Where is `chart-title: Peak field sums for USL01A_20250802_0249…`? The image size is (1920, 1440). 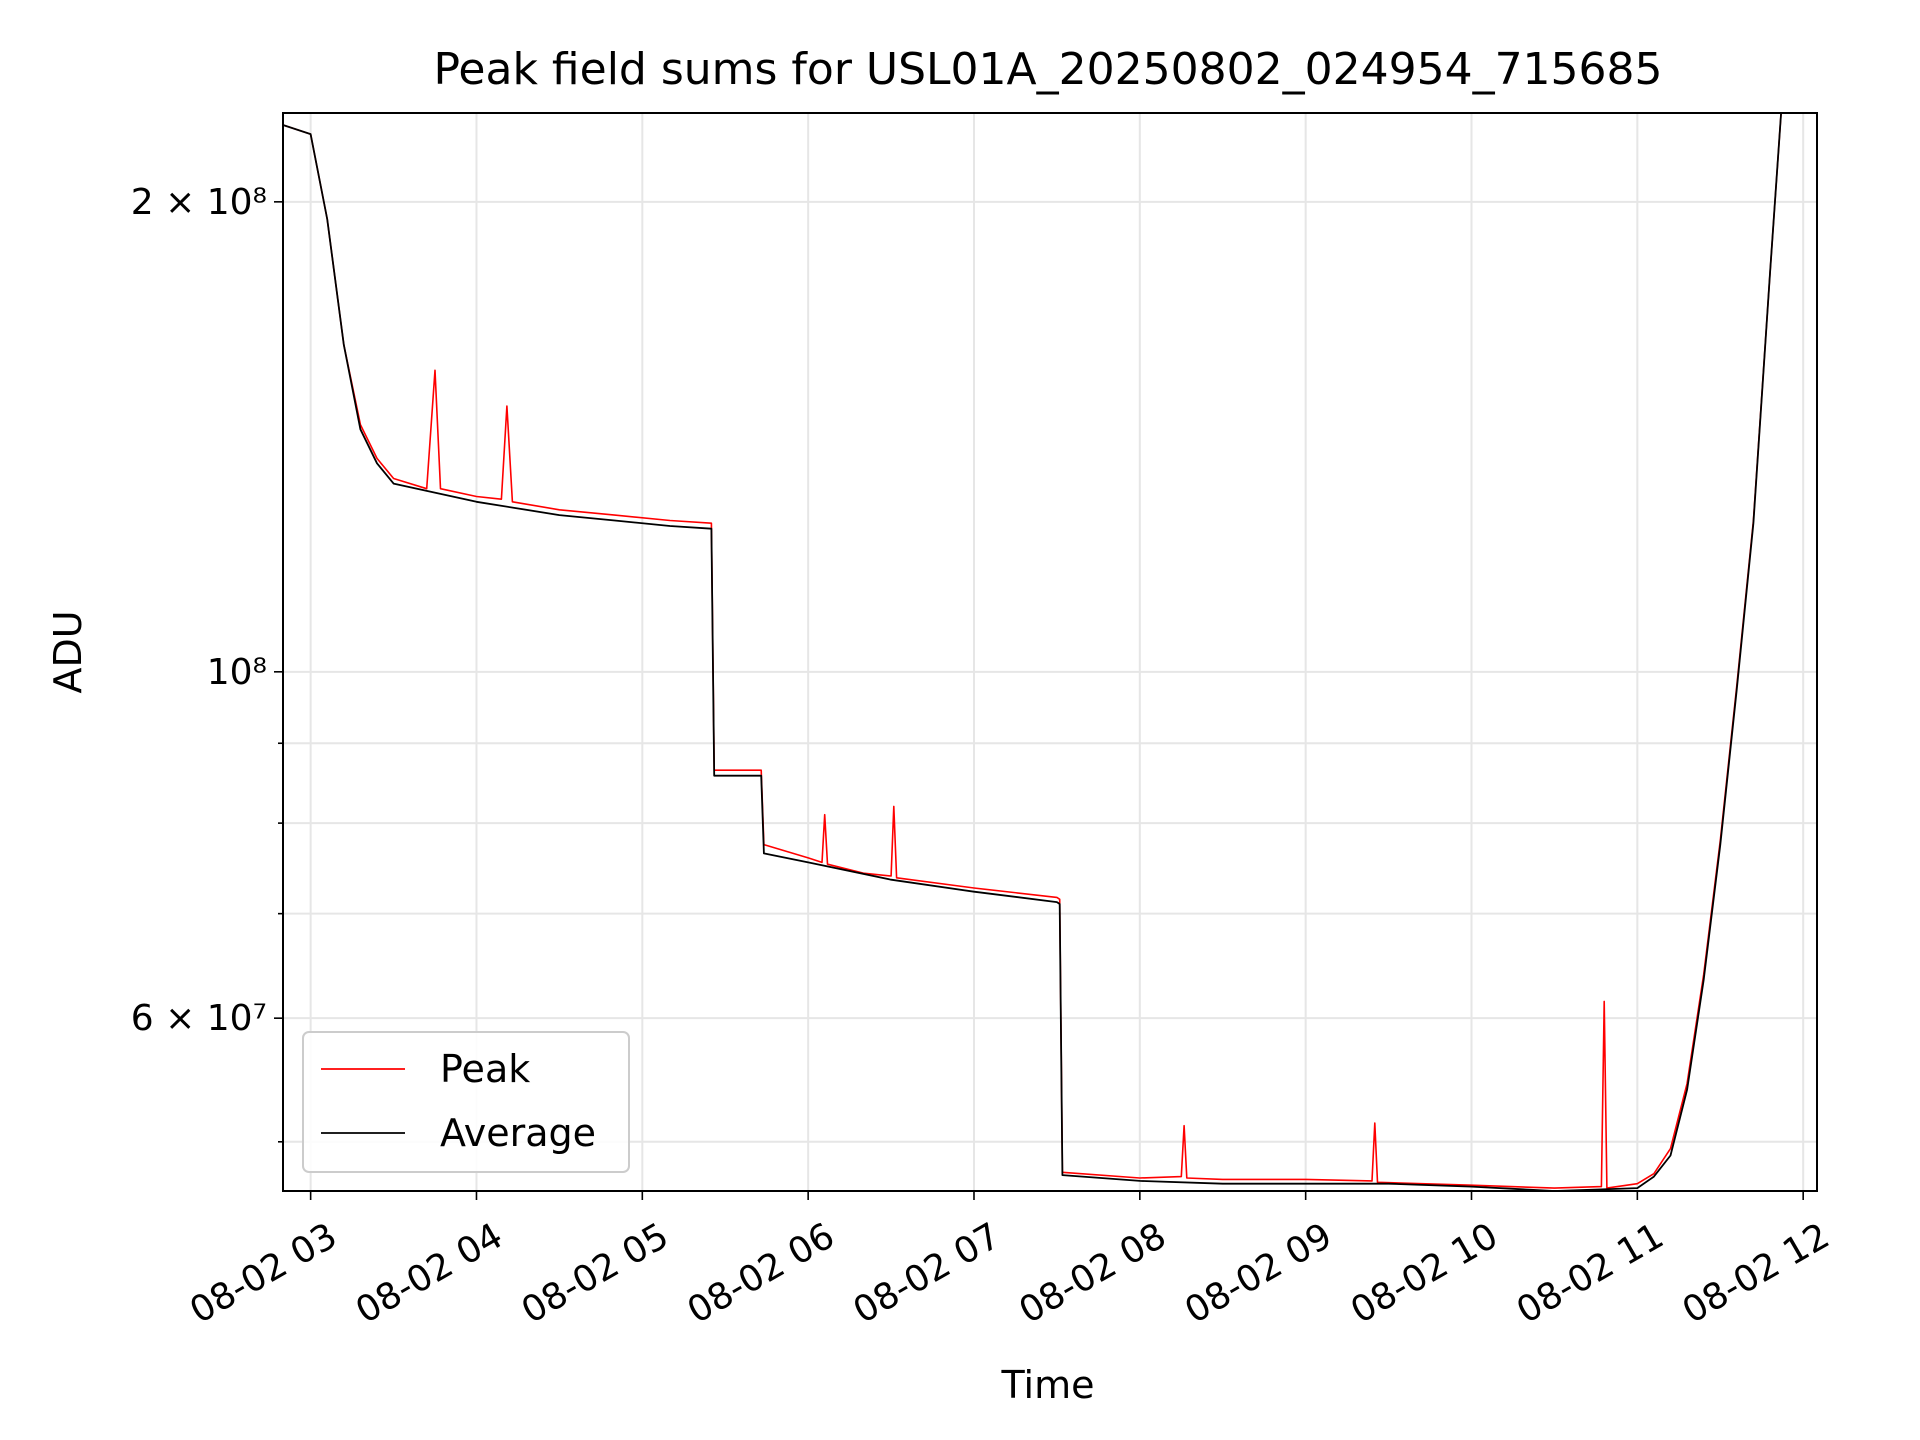
chart-title: Peak field sums for USL01A_20250802_0249… is located at coordinates (1047, 69).